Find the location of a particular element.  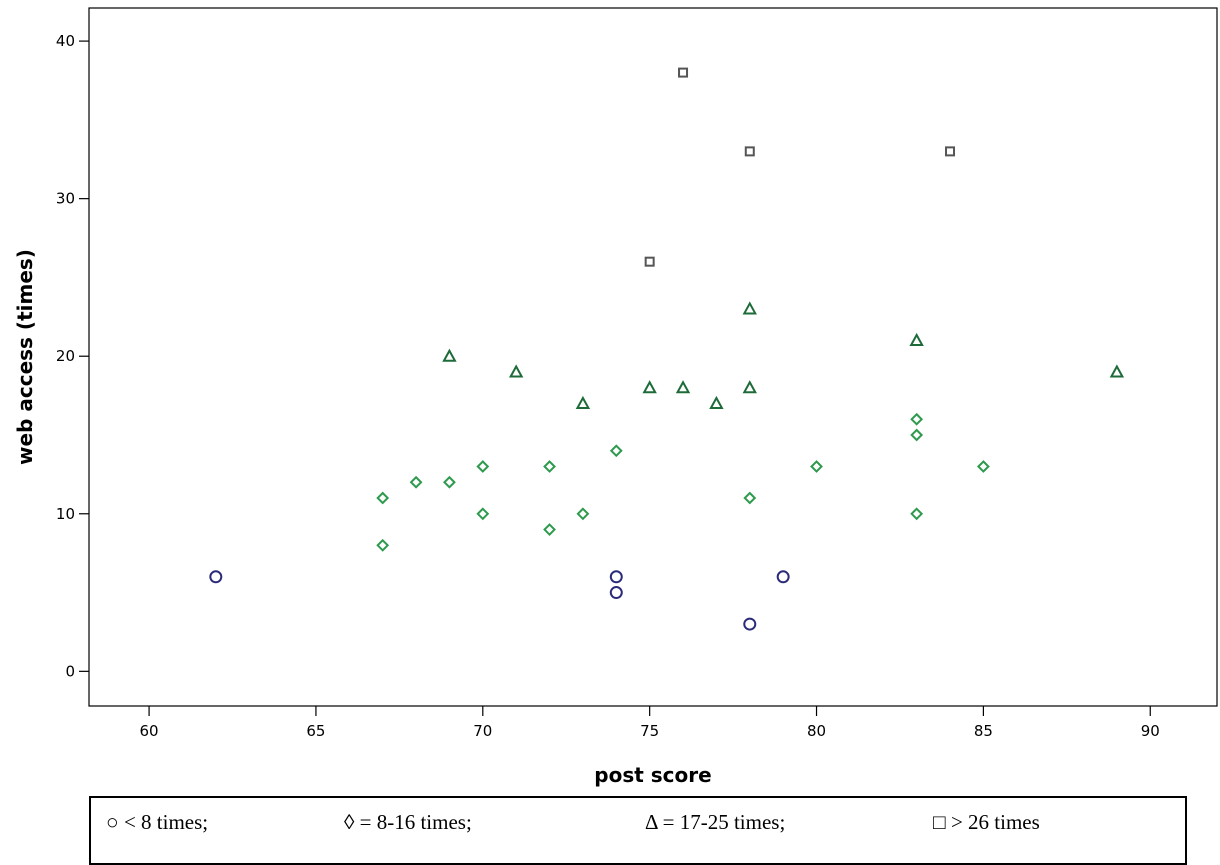

legend-label: > 26 times is located at coordinates (995, 822).